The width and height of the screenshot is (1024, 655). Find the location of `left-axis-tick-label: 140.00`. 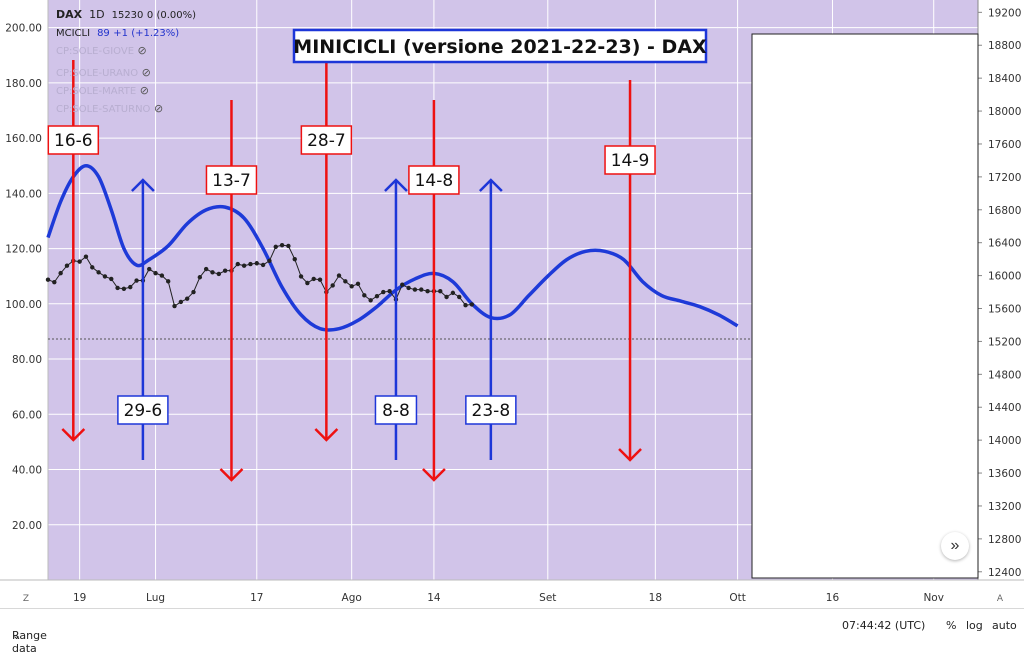

left-axis-tick-label: 140.00 is located at coordinates (23, 194).